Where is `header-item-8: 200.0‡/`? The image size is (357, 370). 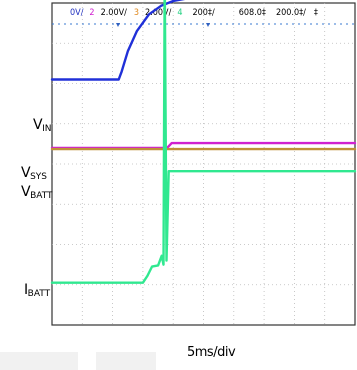
header-item-8: 200.0‡/ is located at coordinates (291, 13).